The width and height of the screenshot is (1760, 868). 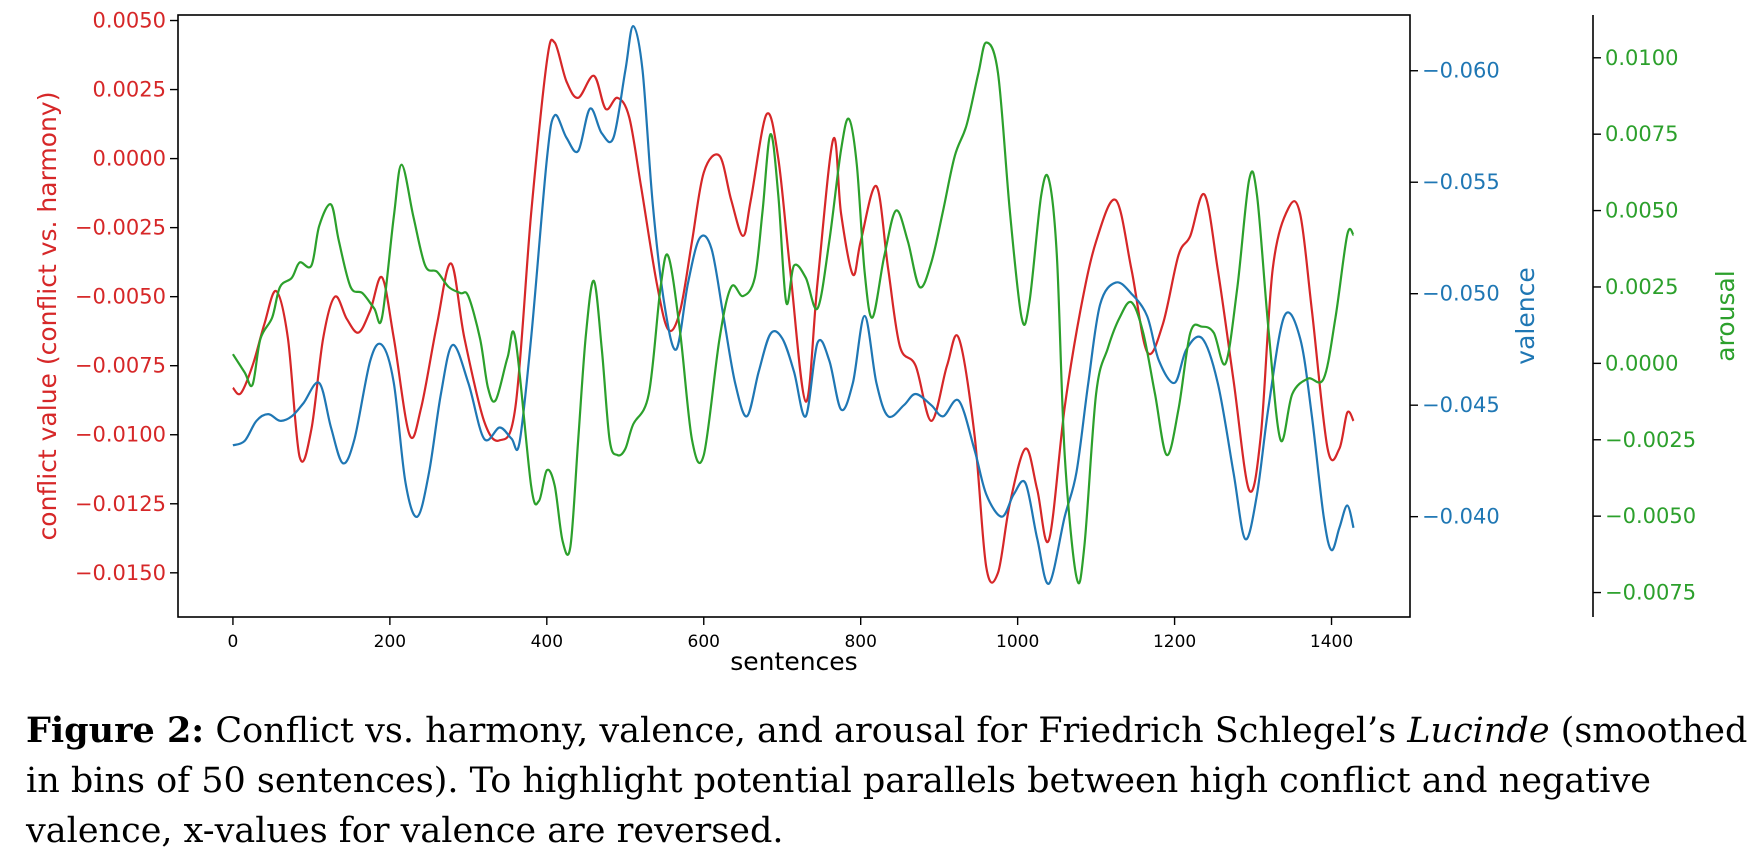 What do you see at coordinates (1461, 405) in the screenshot?
I see `valence-tick-label: −0.045` at bounding box center [1461, 405].